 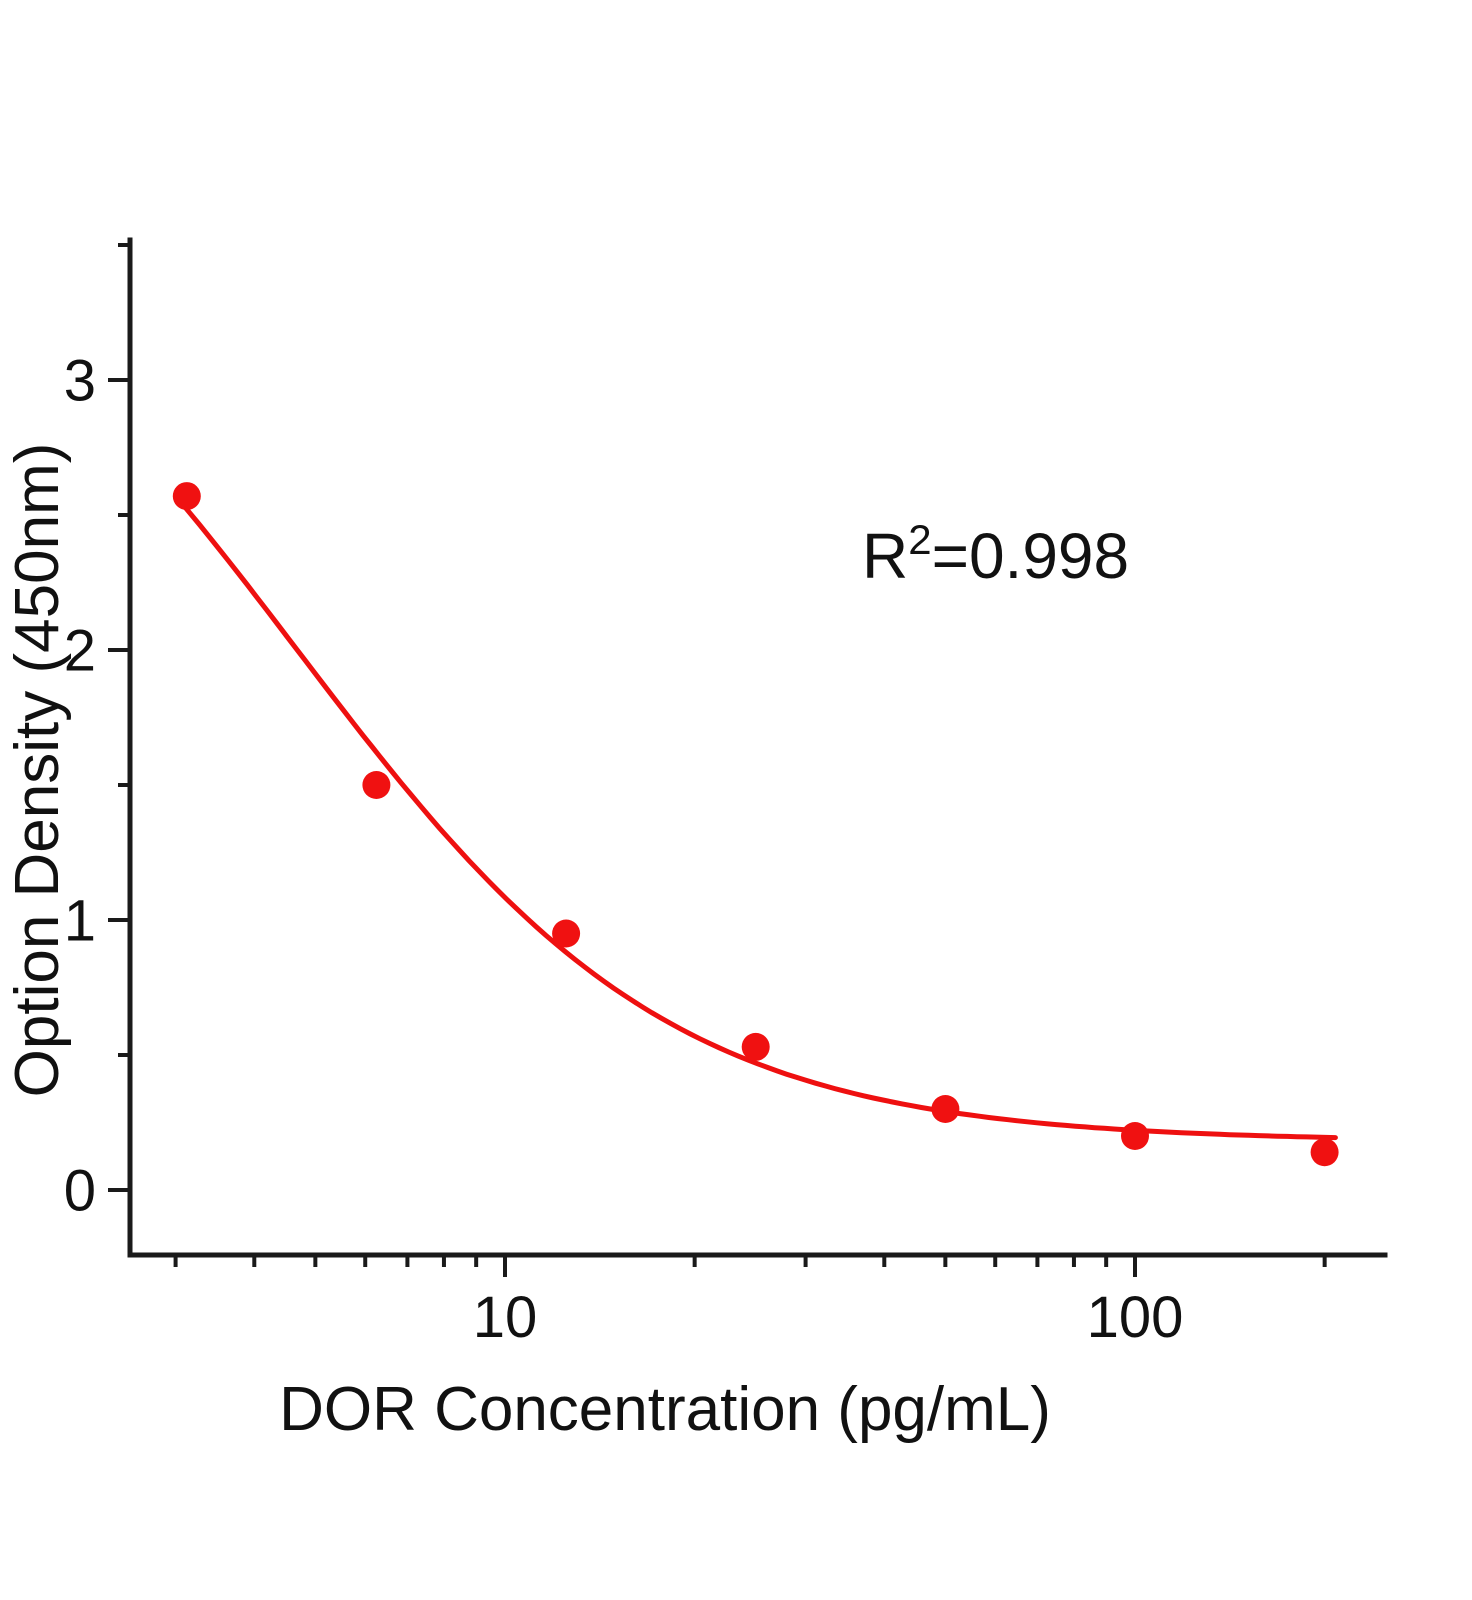 What do you see at coordinates (37, 770) in the screenshot?
I see `y-axis-label: Option Density (450nm)` at bounding box center [37, 770].